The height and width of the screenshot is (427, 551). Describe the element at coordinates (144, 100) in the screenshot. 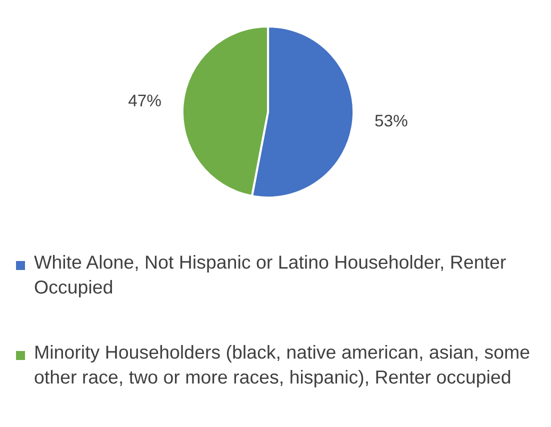

I see `data-label: 47%` at that location.